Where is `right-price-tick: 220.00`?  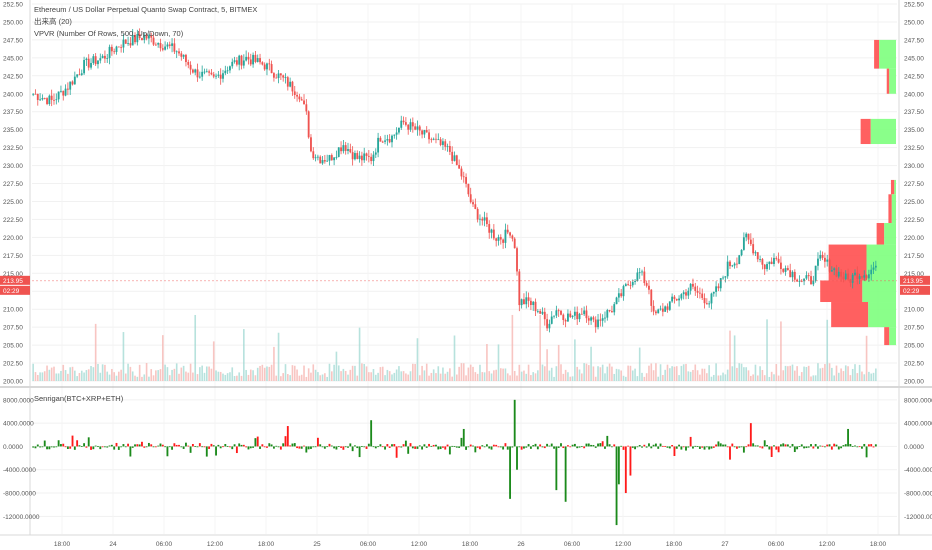
right-price-tick: 220.00 is located at coordinates (914, 238).